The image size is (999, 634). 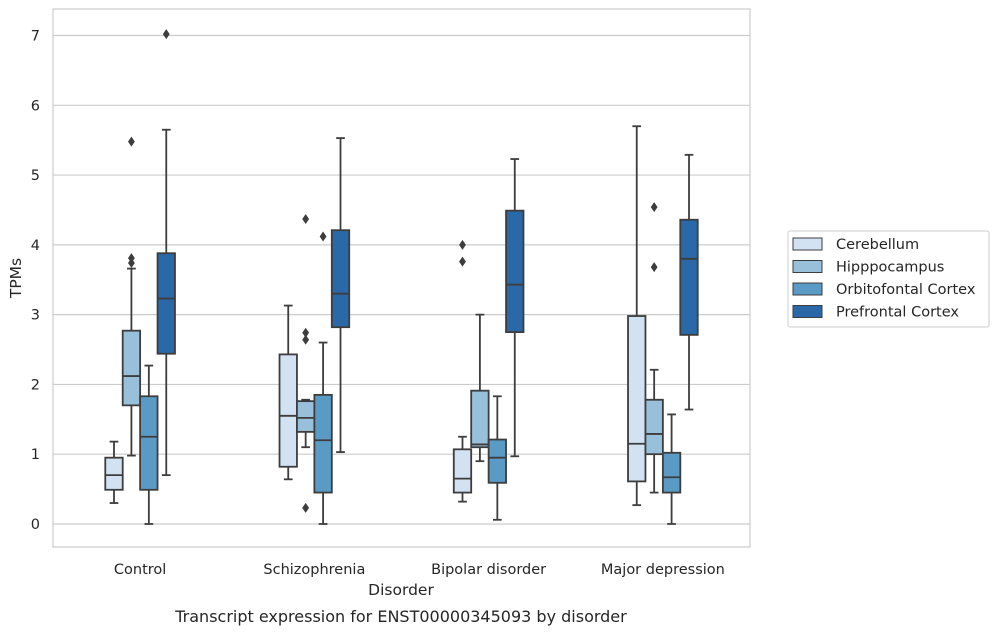 I want to click on y-tick-label: 7, so click(x=35, y=37).